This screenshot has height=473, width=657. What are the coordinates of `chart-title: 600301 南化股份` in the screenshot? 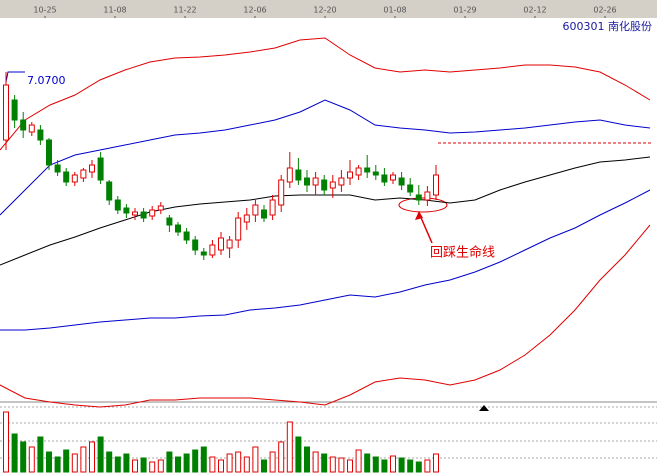 It's located at (608, 26).